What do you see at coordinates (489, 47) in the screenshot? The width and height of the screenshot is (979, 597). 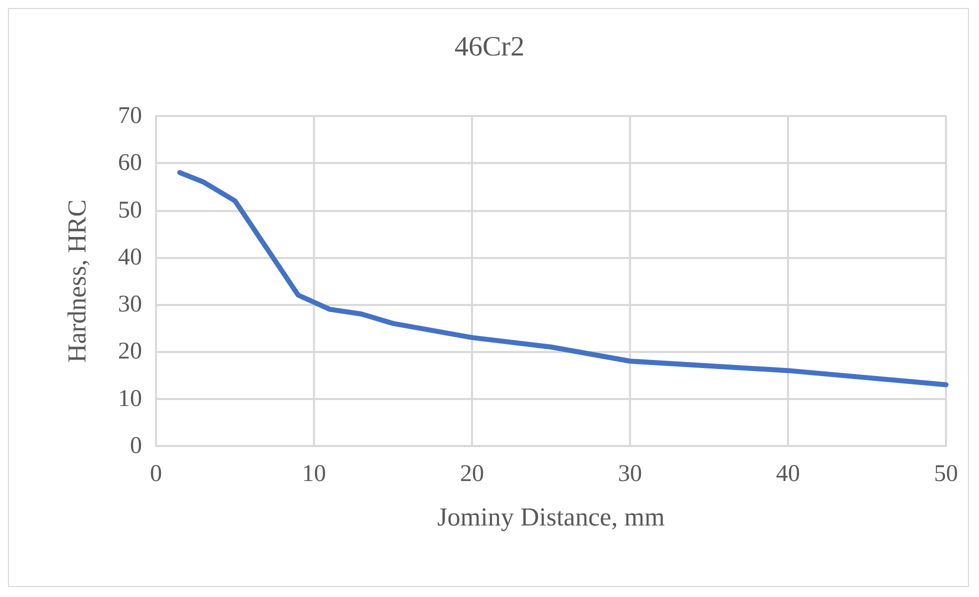 I see `chart-title: 46Cr2` at bounding box center [489, 47].